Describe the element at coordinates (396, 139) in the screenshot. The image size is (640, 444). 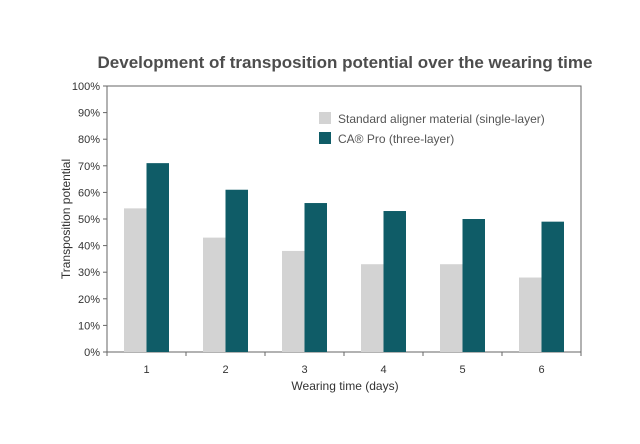
I see `legend-label: CA® Pro (three-layer)` at that location.